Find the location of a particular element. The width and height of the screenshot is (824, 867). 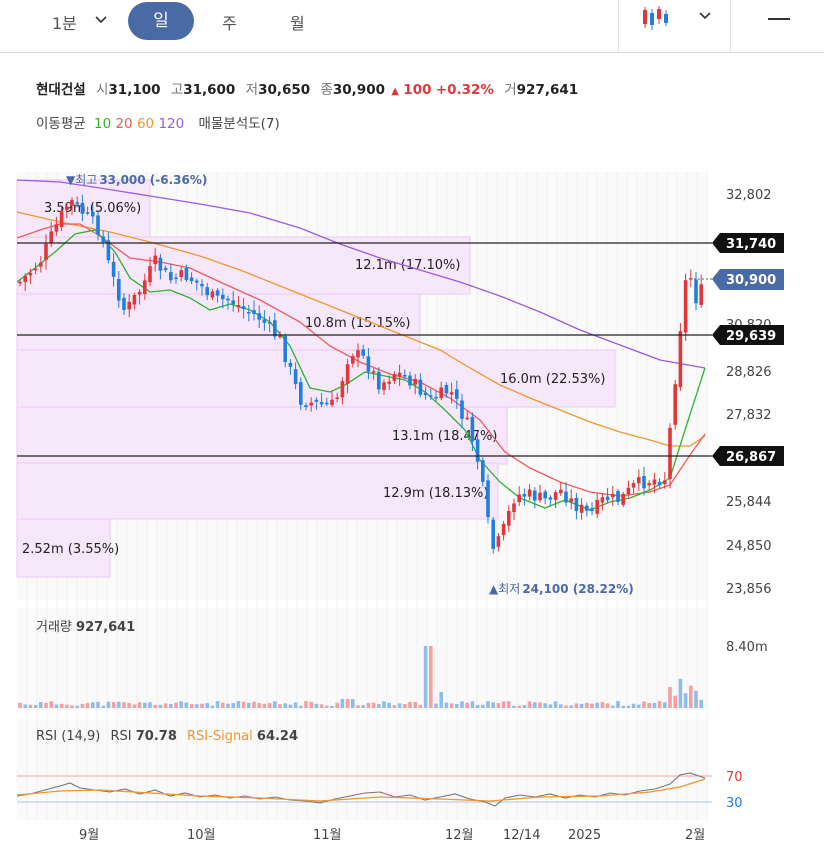

candlestick-chart-type-icon is located at coordinates (657, 18).